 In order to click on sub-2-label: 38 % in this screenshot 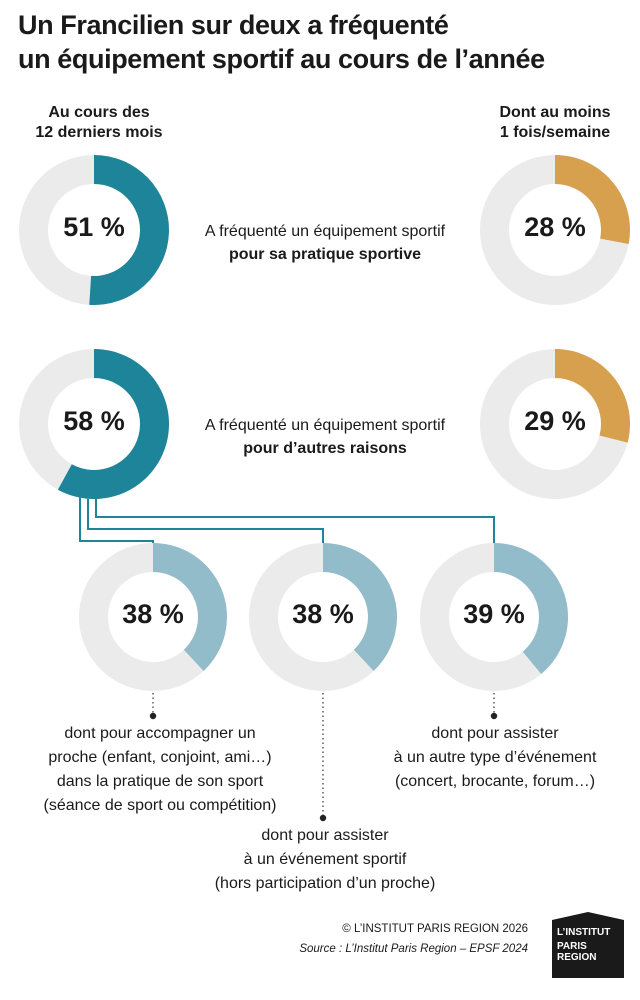, I will do `click(323, 614)`.